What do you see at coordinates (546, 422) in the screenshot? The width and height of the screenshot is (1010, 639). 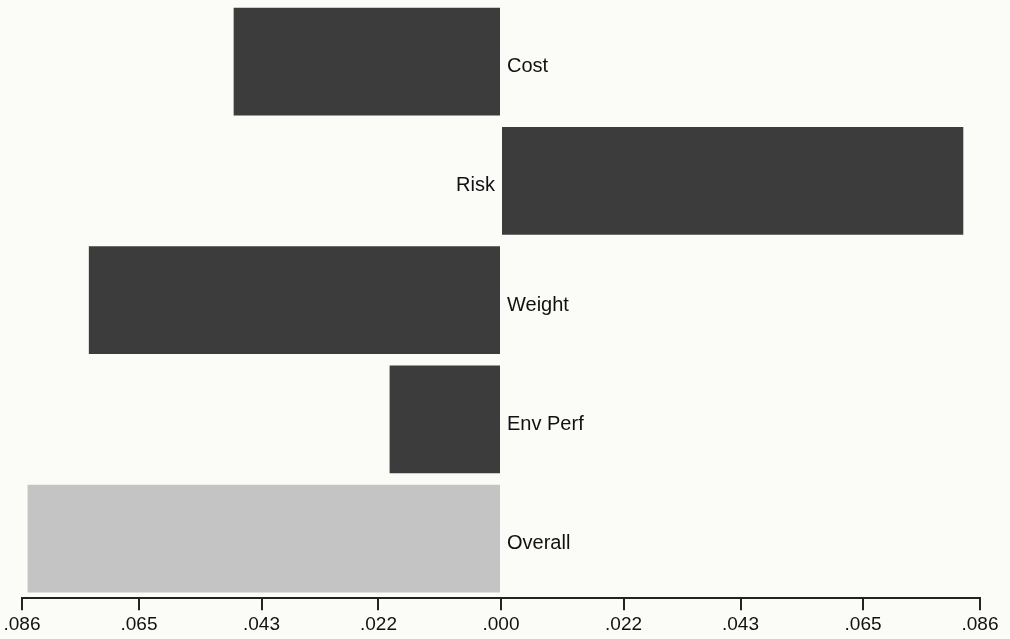 I see `y-tick-label: Env Perf` at bounding box center [546, 422].